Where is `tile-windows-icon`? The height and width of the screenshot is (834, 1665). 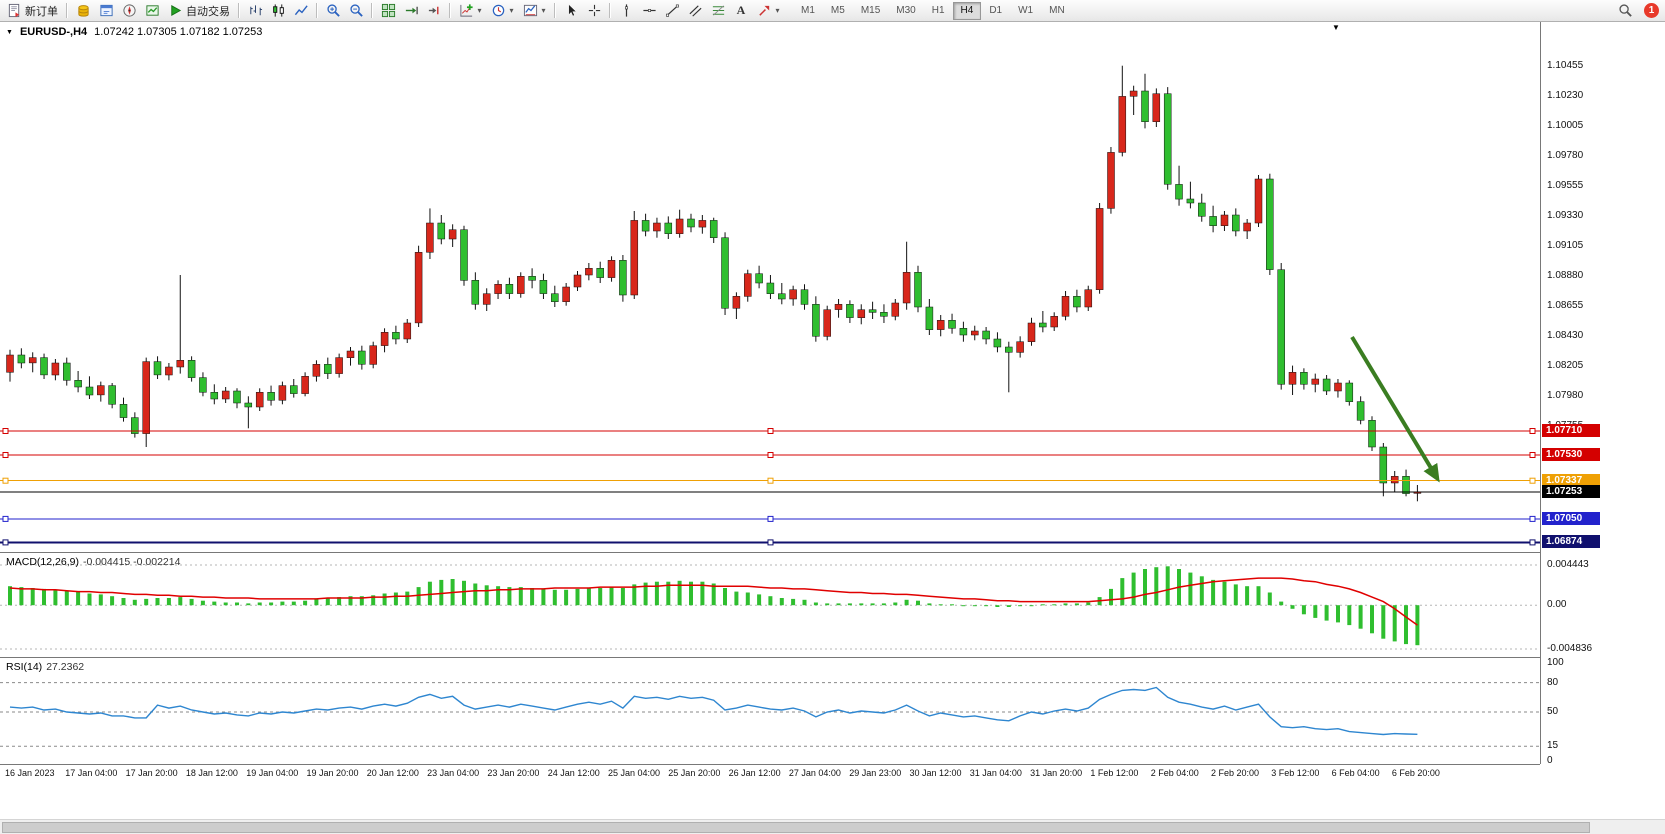 tile-windows-icon is located at coordinates (388, 10).